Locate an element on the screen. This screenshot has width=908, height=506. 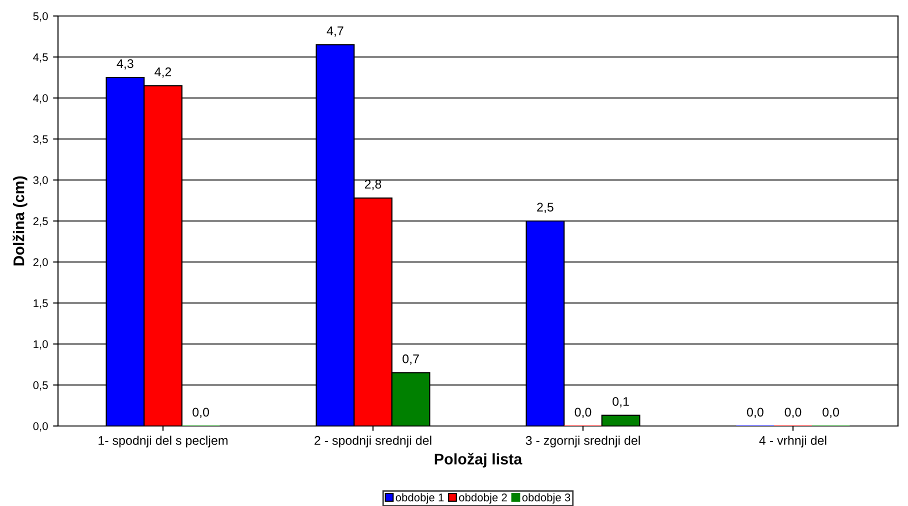
y-tick-label: 3,5 is located at coordinates (40, 139).